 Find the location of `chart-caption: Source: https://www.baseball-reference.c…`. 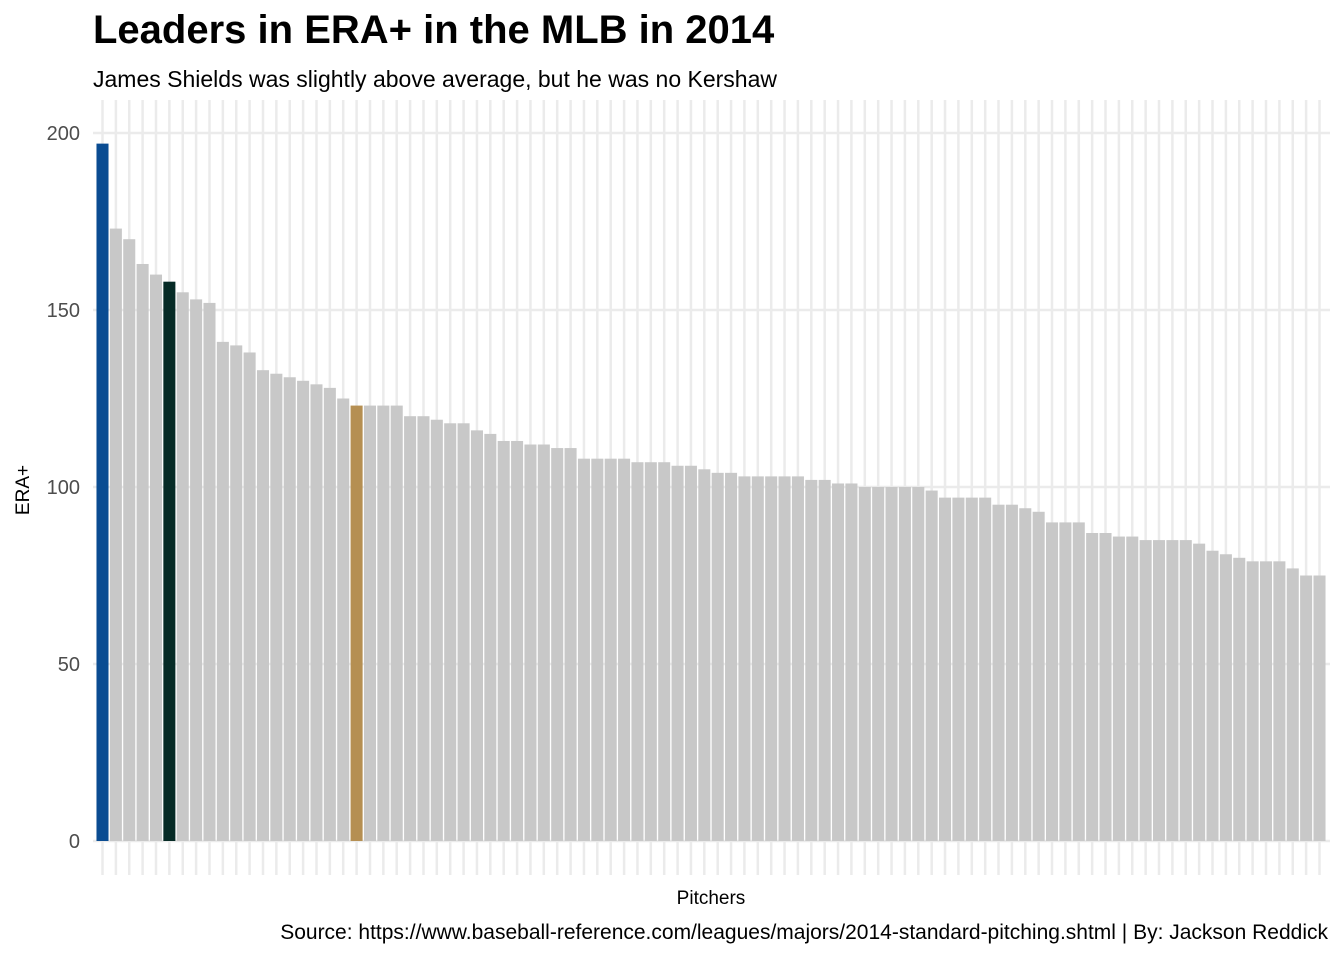

chart-caption: Source: https://www.baseball-reference.c… is located at coordinates (804, 932).